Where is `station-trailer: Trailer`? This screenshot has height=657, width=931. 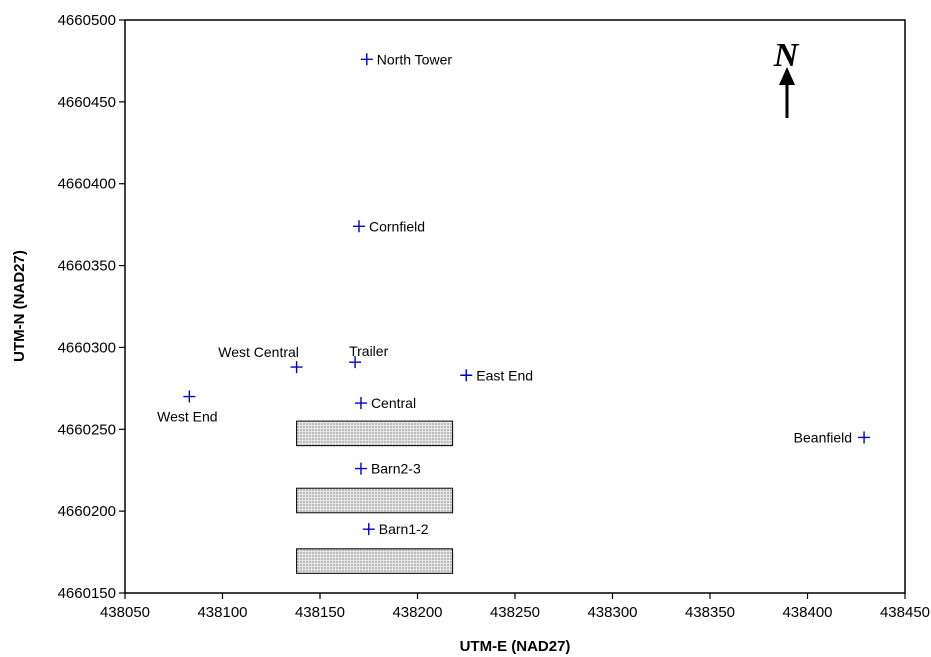 station-trailer: Trailer is located at coordinates (369, 356).